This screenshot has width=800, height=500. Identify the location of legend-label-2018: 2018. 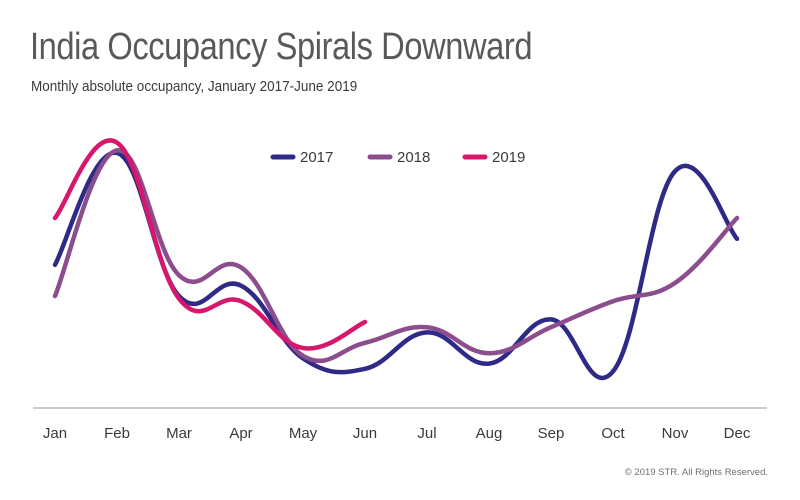
(413, 157).